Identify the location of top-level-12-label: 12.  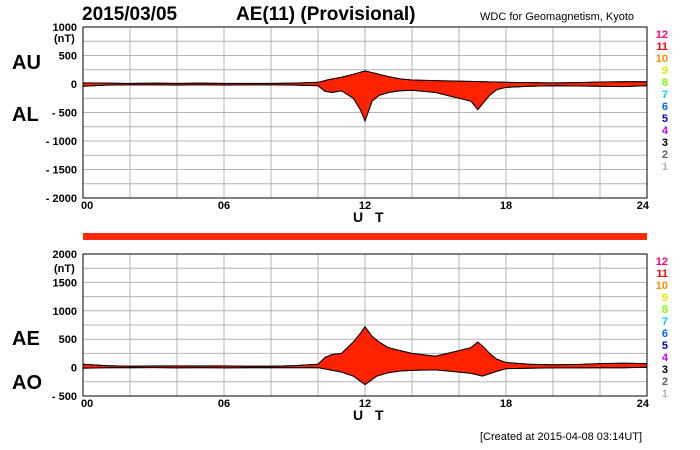
(662, 35).